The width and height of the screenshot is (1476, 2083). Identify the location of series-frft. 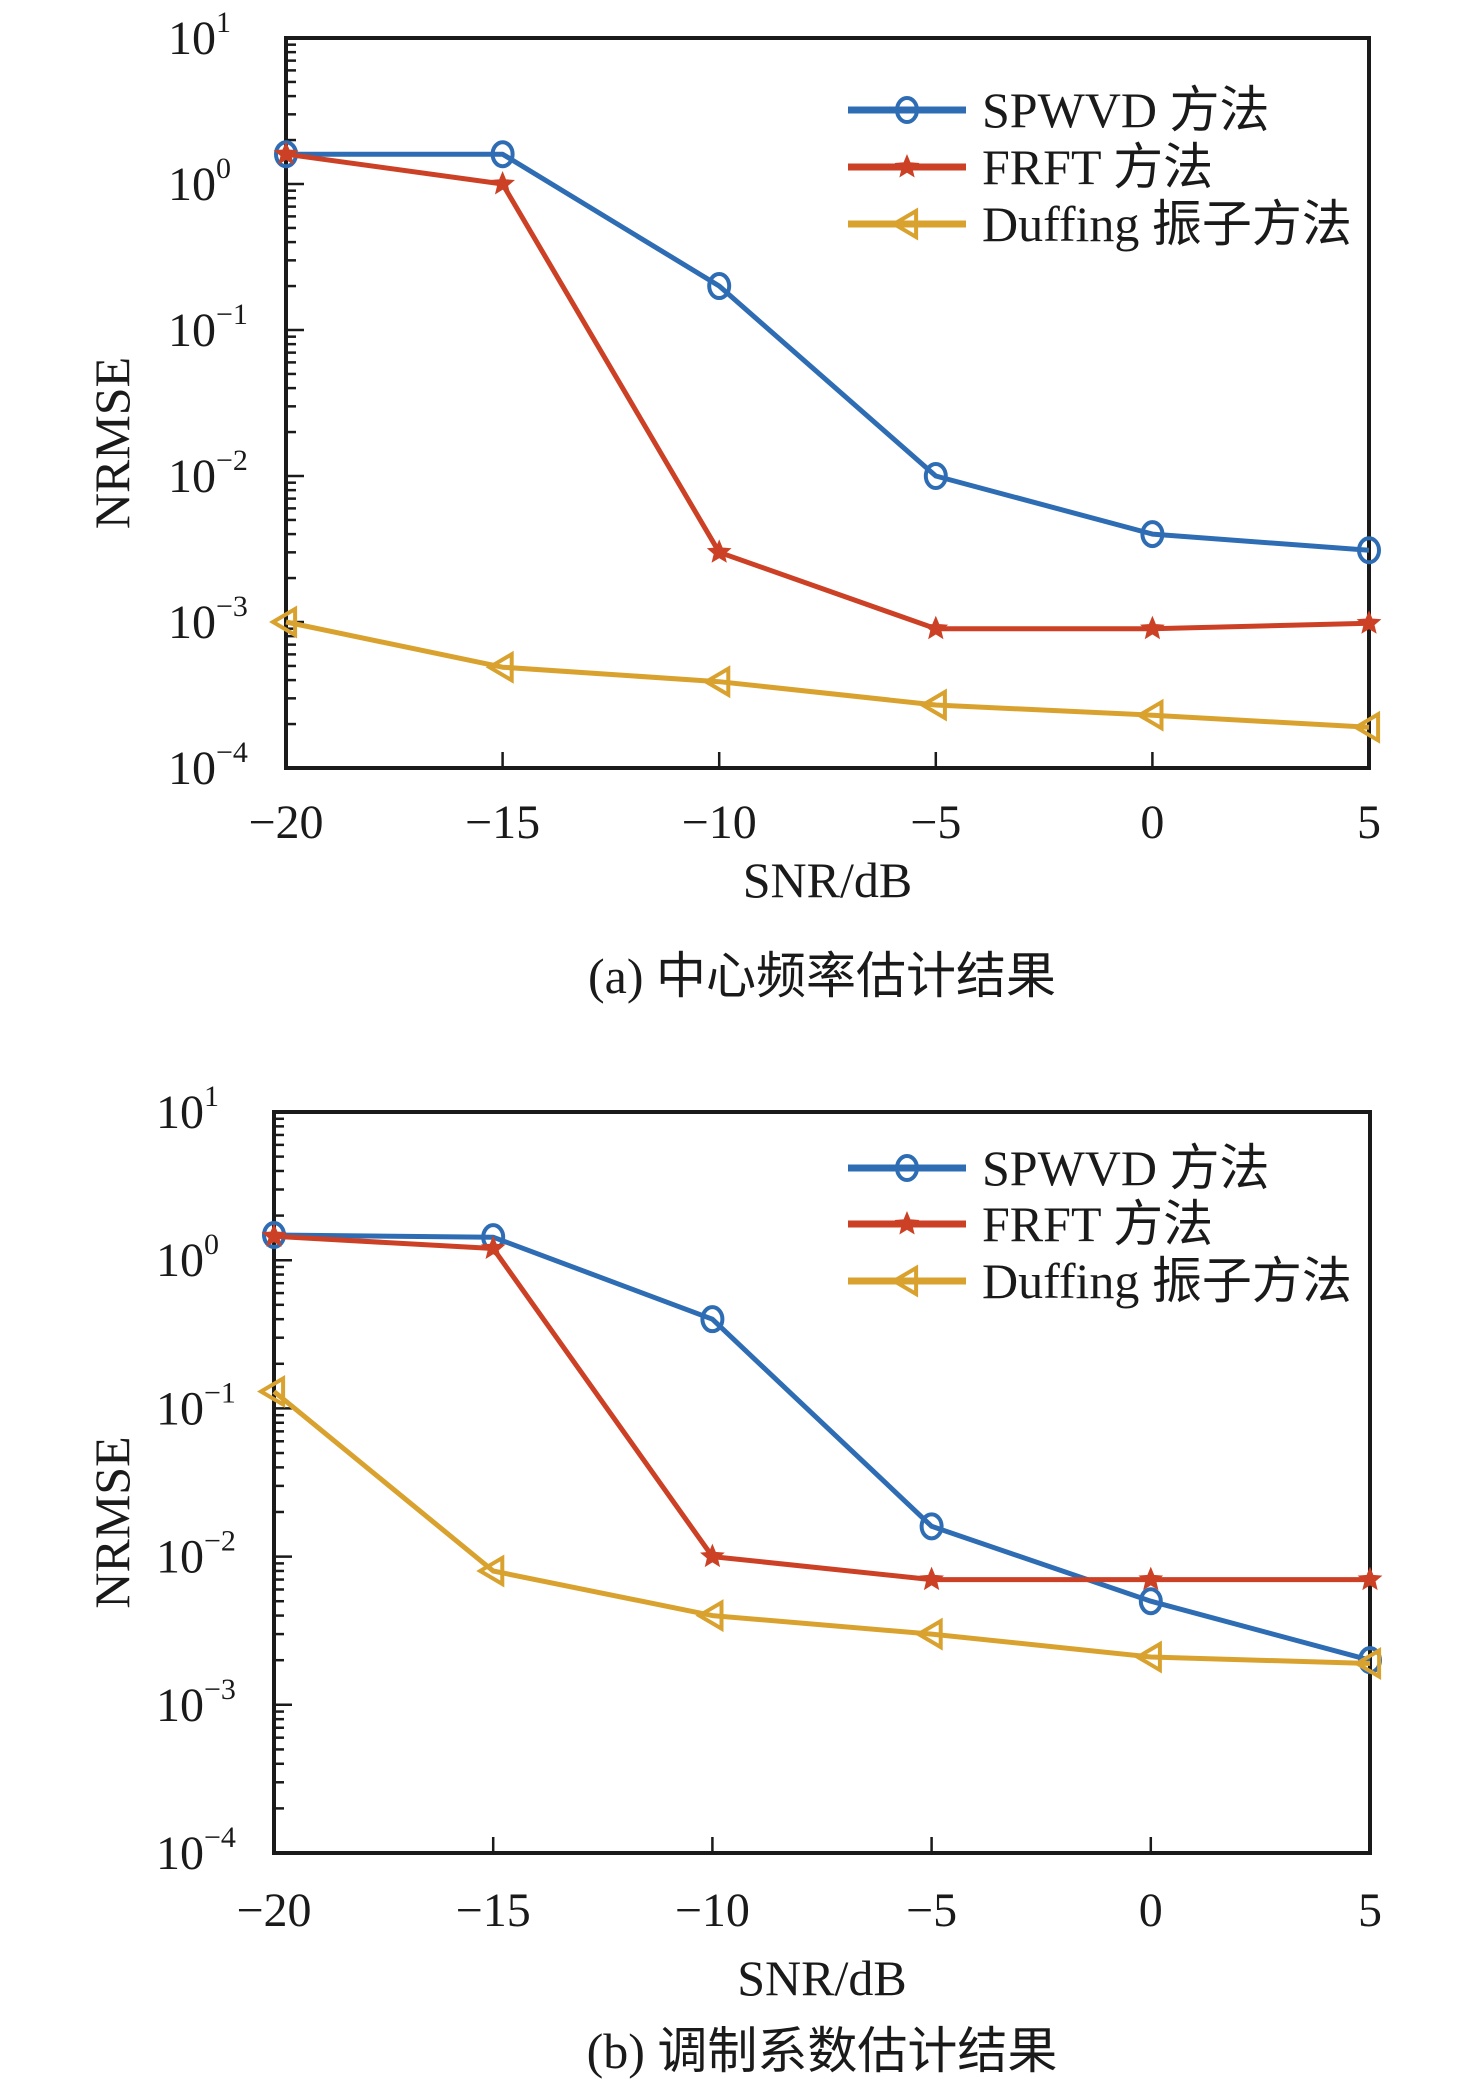
(822, 1407).